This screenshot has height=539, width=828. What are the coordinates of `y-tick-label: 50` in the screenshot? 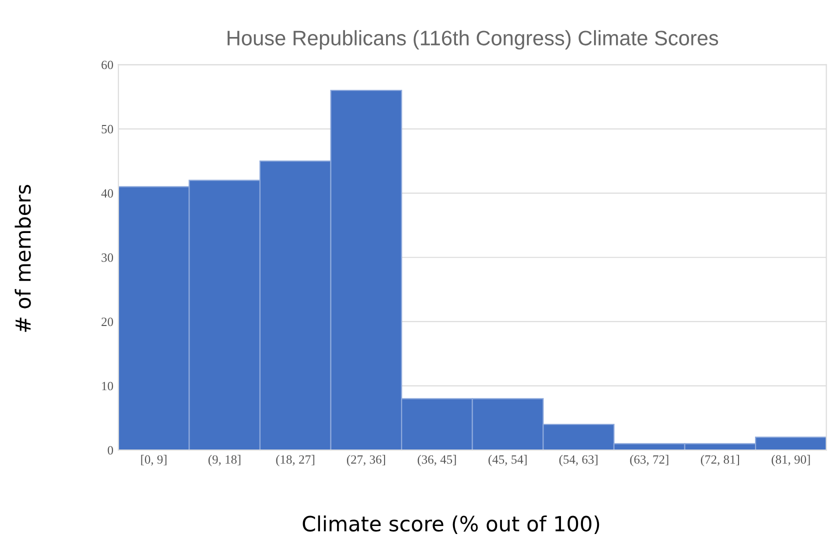 It's located at (108, 129).